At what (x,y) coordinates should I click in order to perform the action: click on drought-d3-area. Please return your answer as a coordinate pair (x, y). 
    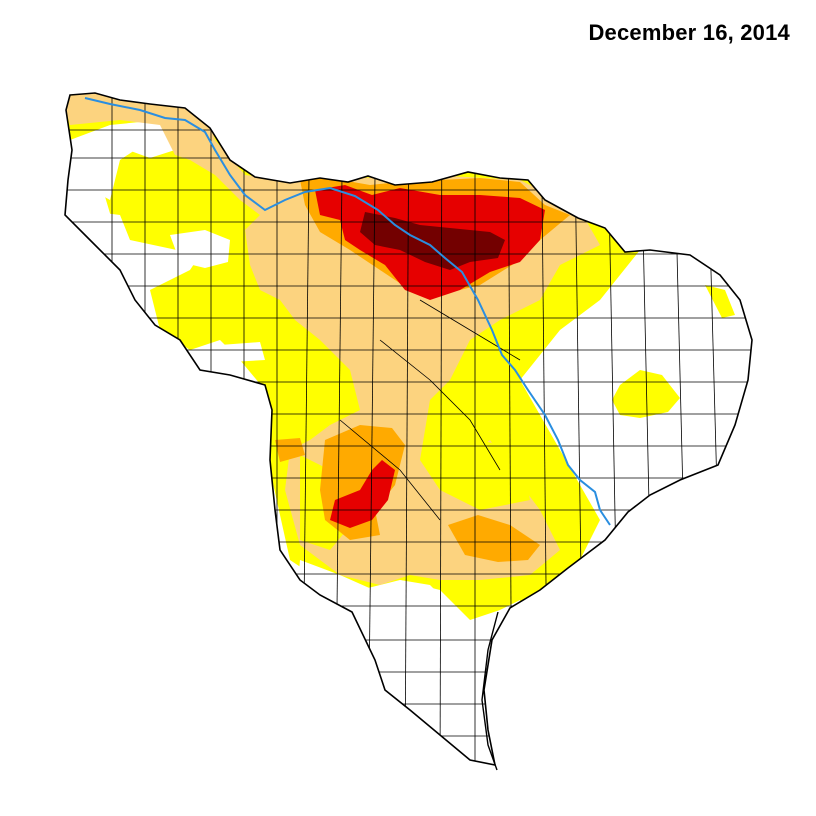
    Looking at the image, I should click on (362, 494).